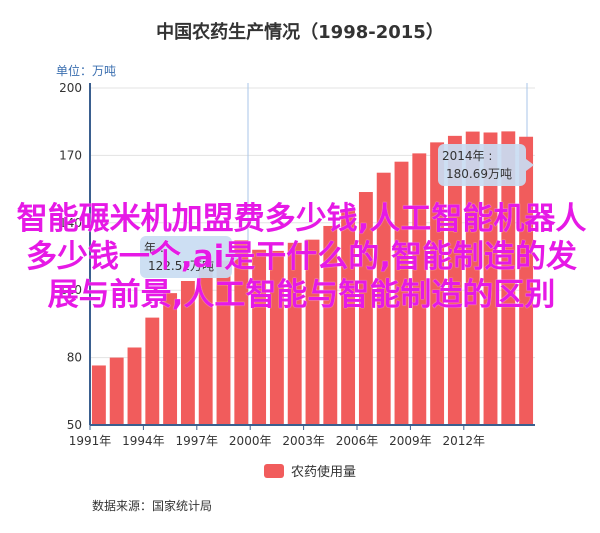 This screenshot has width=600, height=533. I want to click on legend-swatch, so click(274, 471).